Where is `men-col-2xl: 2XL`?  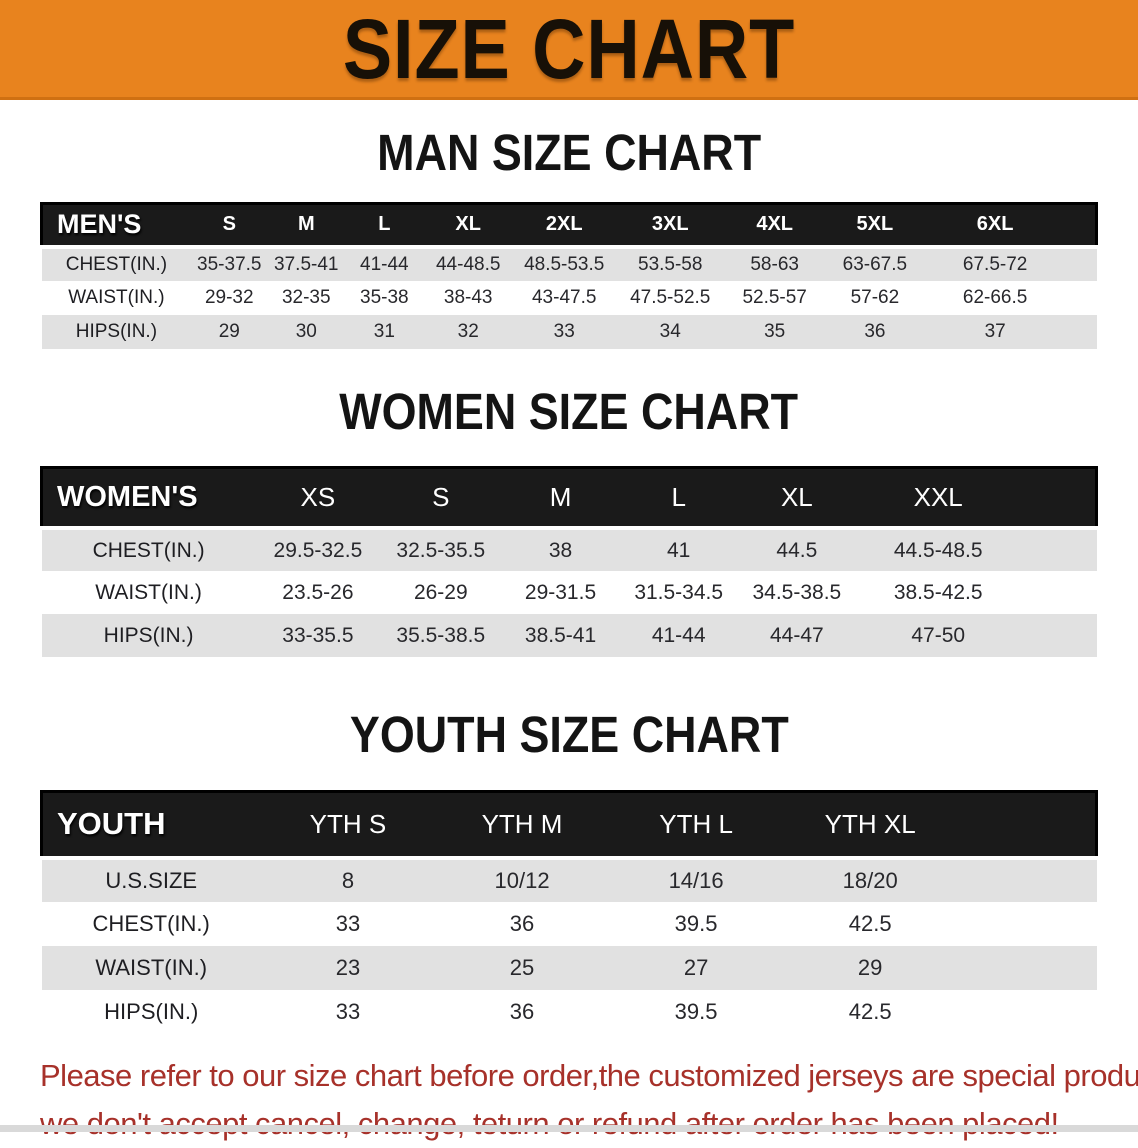
men-col-2xl: 2XL is located at coordinates (564, 224).